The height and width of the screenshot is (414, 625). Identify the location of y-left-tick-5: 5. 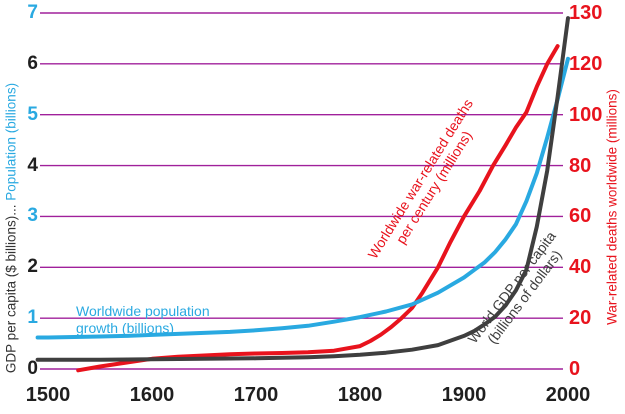
(32, 114).